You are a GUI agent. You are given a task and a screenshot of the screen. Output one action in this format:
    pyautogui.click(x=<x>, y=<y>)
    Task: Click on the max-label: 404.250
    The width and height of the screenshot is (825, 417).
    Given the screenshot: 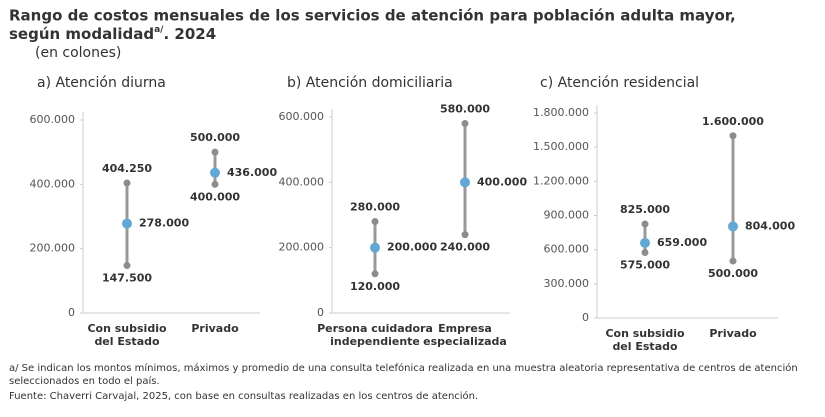 What is the action you would take?
    pyautogui.click(x=127, y=168)
    